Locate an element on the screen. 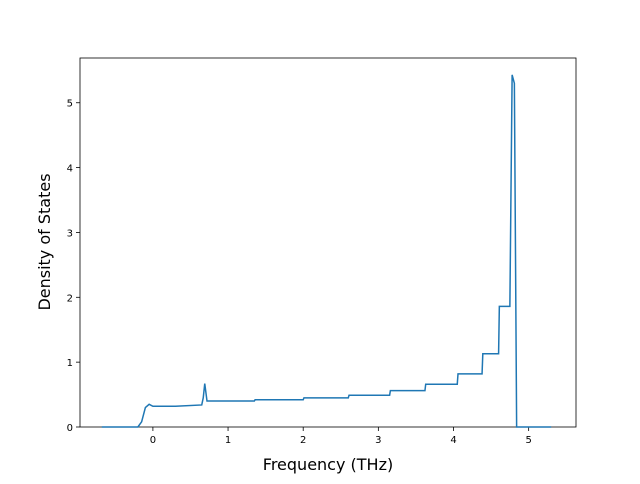 Image resolution: width=640 pixels, height=484 pixels. y-tick-label: 0 is located at coordinates (70, 428).